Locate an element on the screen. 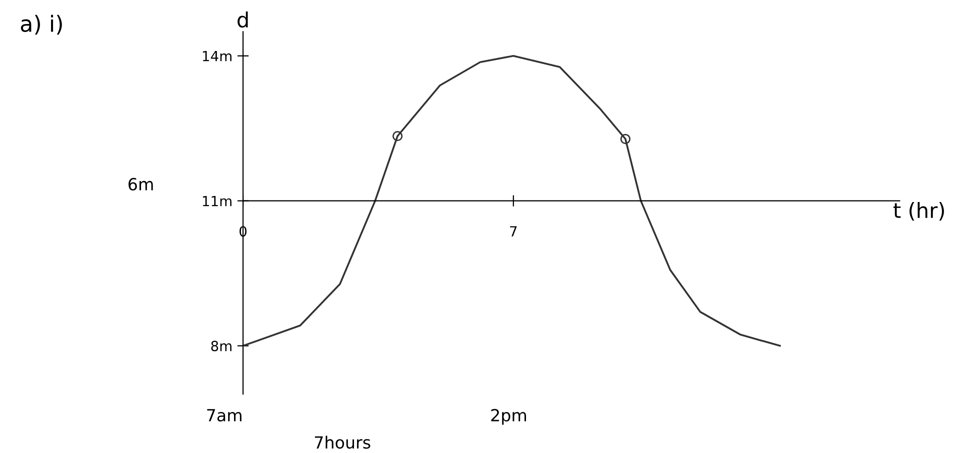  y-tick-label: 8m is located at coordinates (221, 346).